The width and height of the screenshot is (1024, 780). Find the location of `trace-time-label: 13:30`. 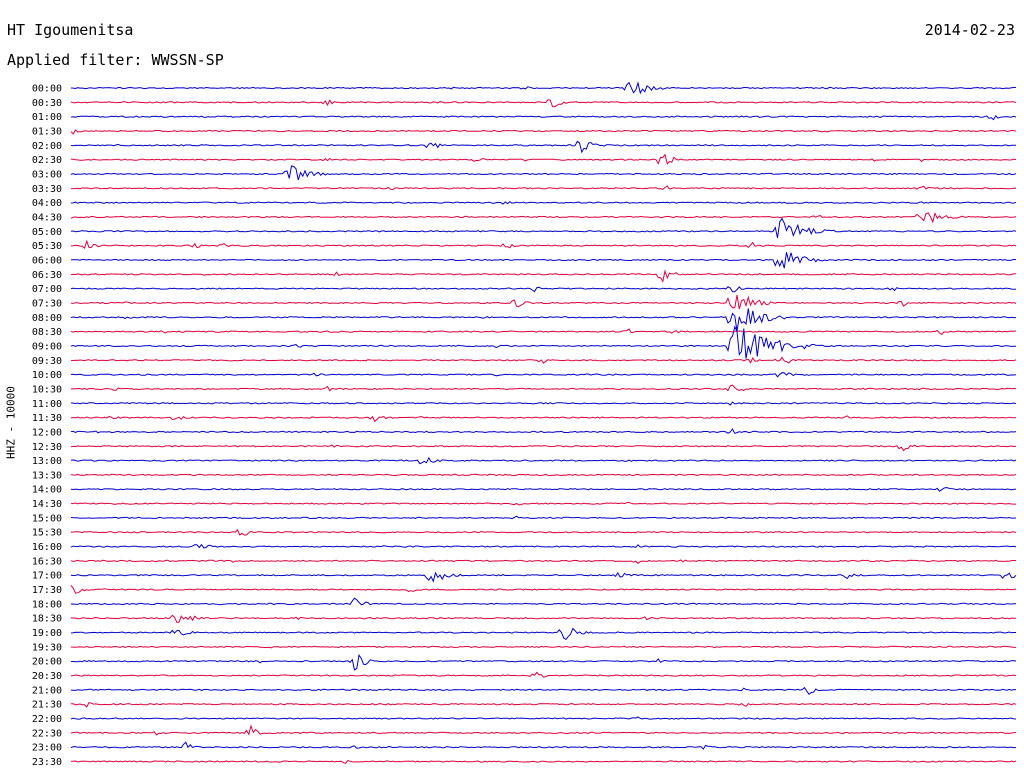

trace-time-label: 13:30 is located at coordinates (47, 475).